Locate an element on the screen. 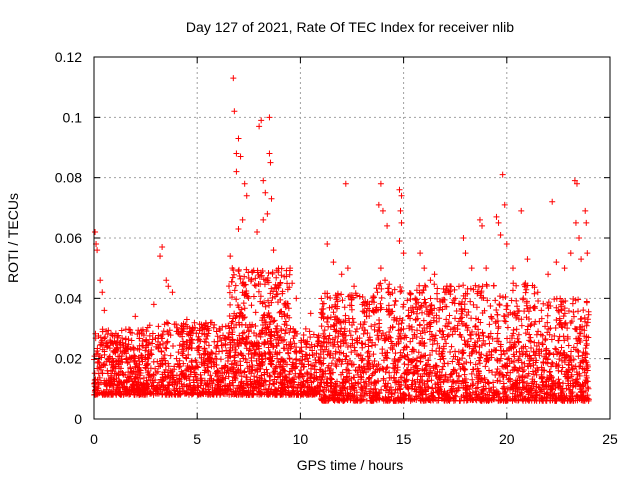  y-tick-label: 0.1 is located at coordinates (73, 117).